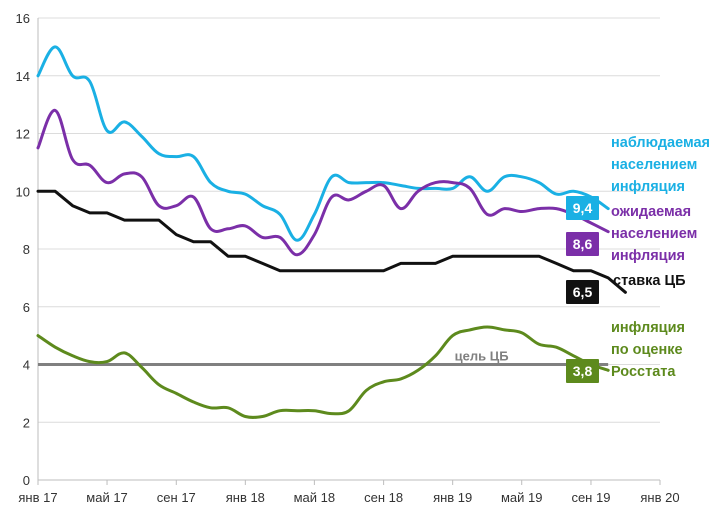  Describe the element at coordinates (648, 256) in the screenshot. I see `expected-inflation-label-line: инфляция` at that location.